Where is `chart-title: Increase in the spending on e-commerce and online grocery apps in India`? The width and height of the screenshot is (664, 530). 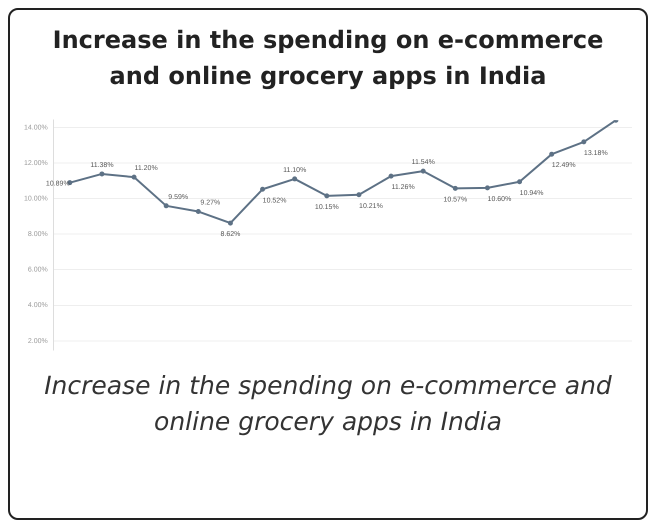
chart-title: Increase in the spending on e-commerce and online grocery apps in India is located at coordinates (328, 58).